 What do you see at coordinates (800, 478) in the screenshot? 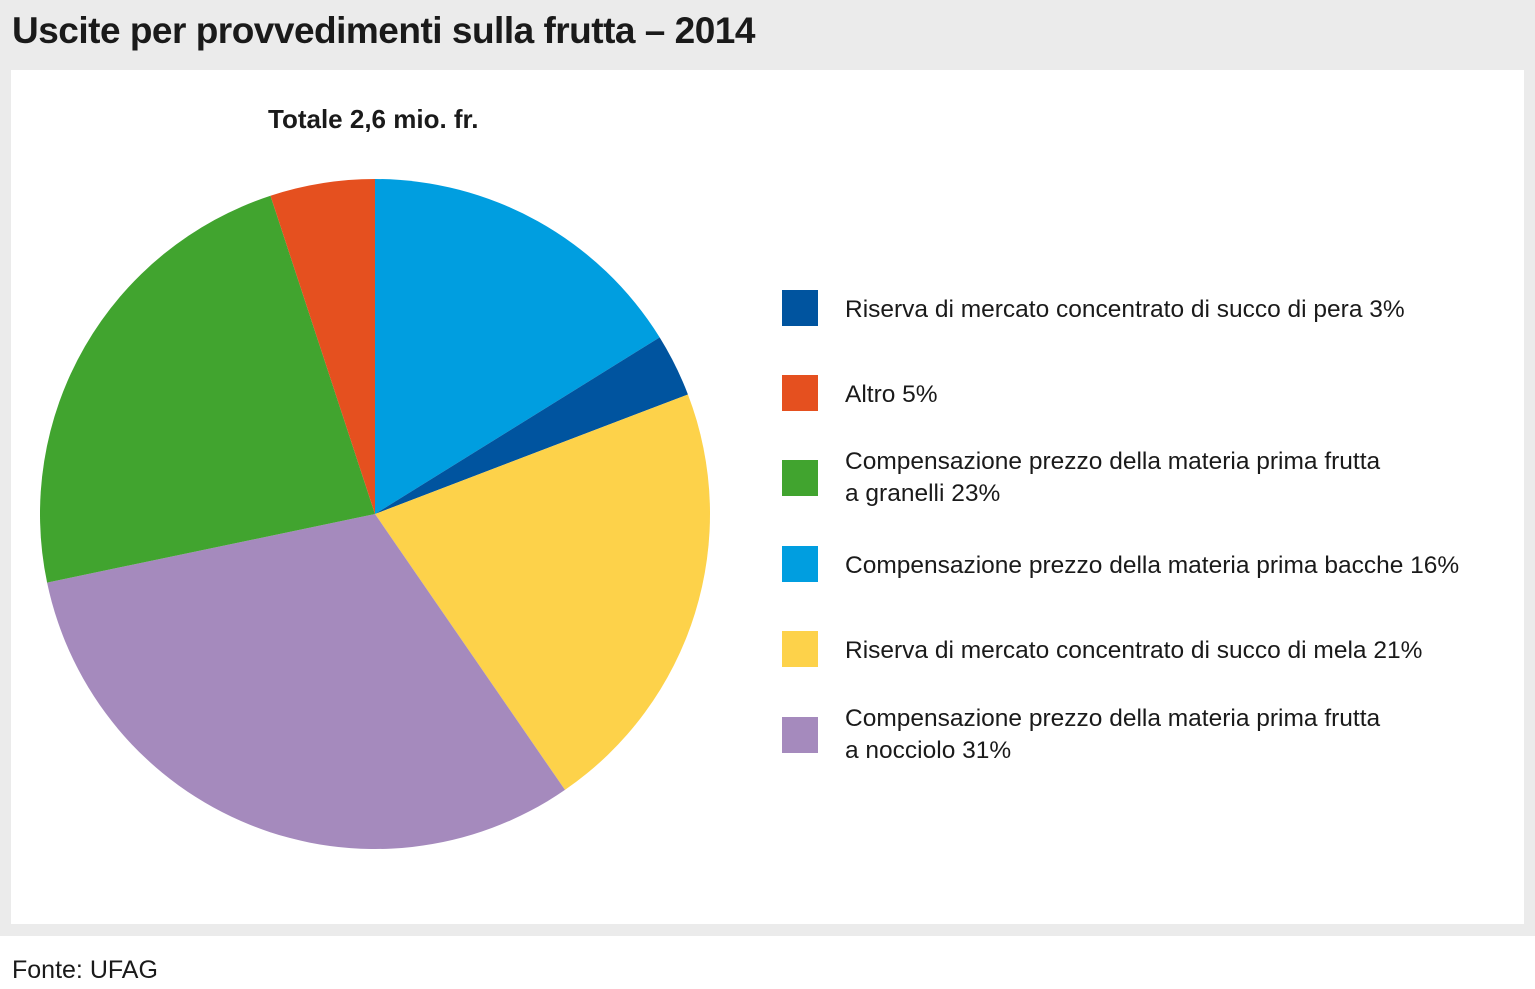
I see `legend-swatch-granelli` at bounding box center [800, 478].